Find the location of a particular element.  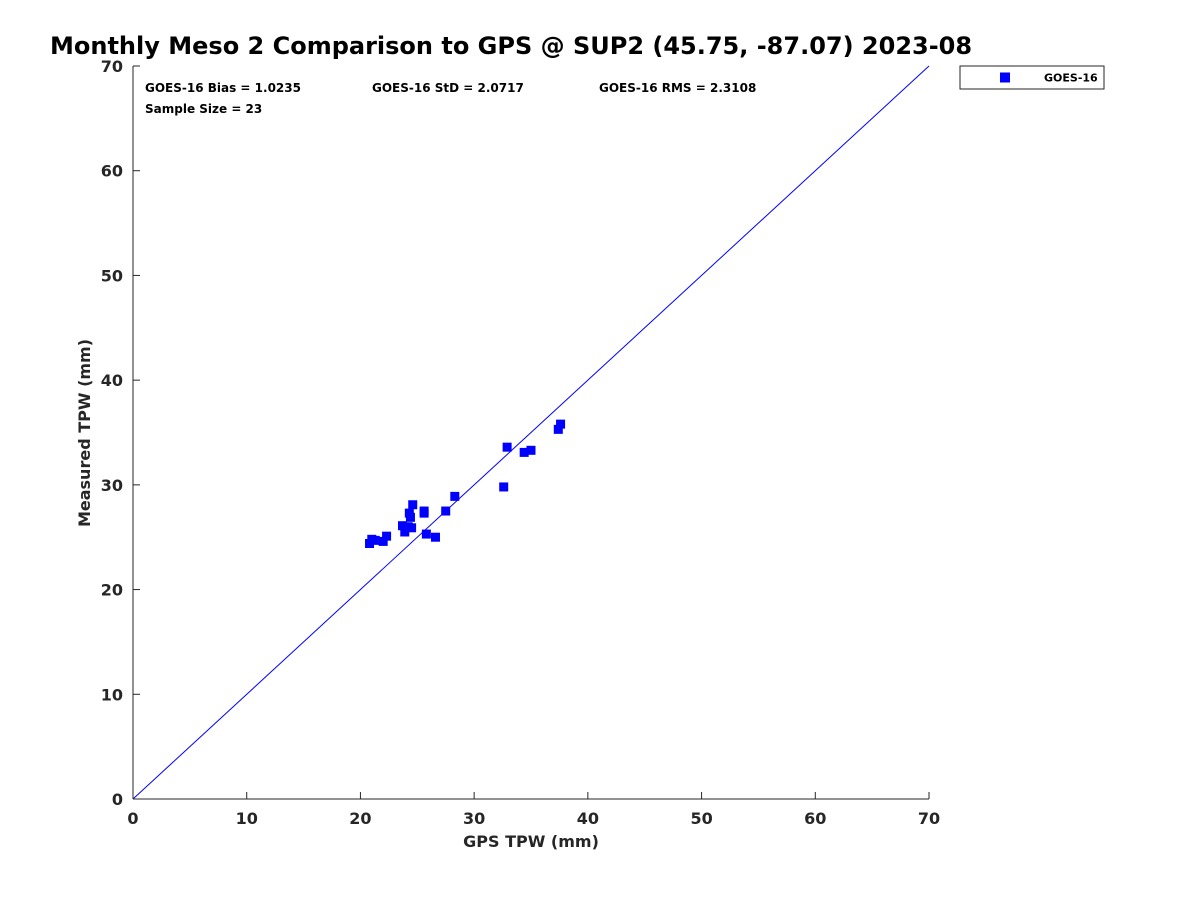

y-tick-label: 30 is located at coordinates (112, 485).